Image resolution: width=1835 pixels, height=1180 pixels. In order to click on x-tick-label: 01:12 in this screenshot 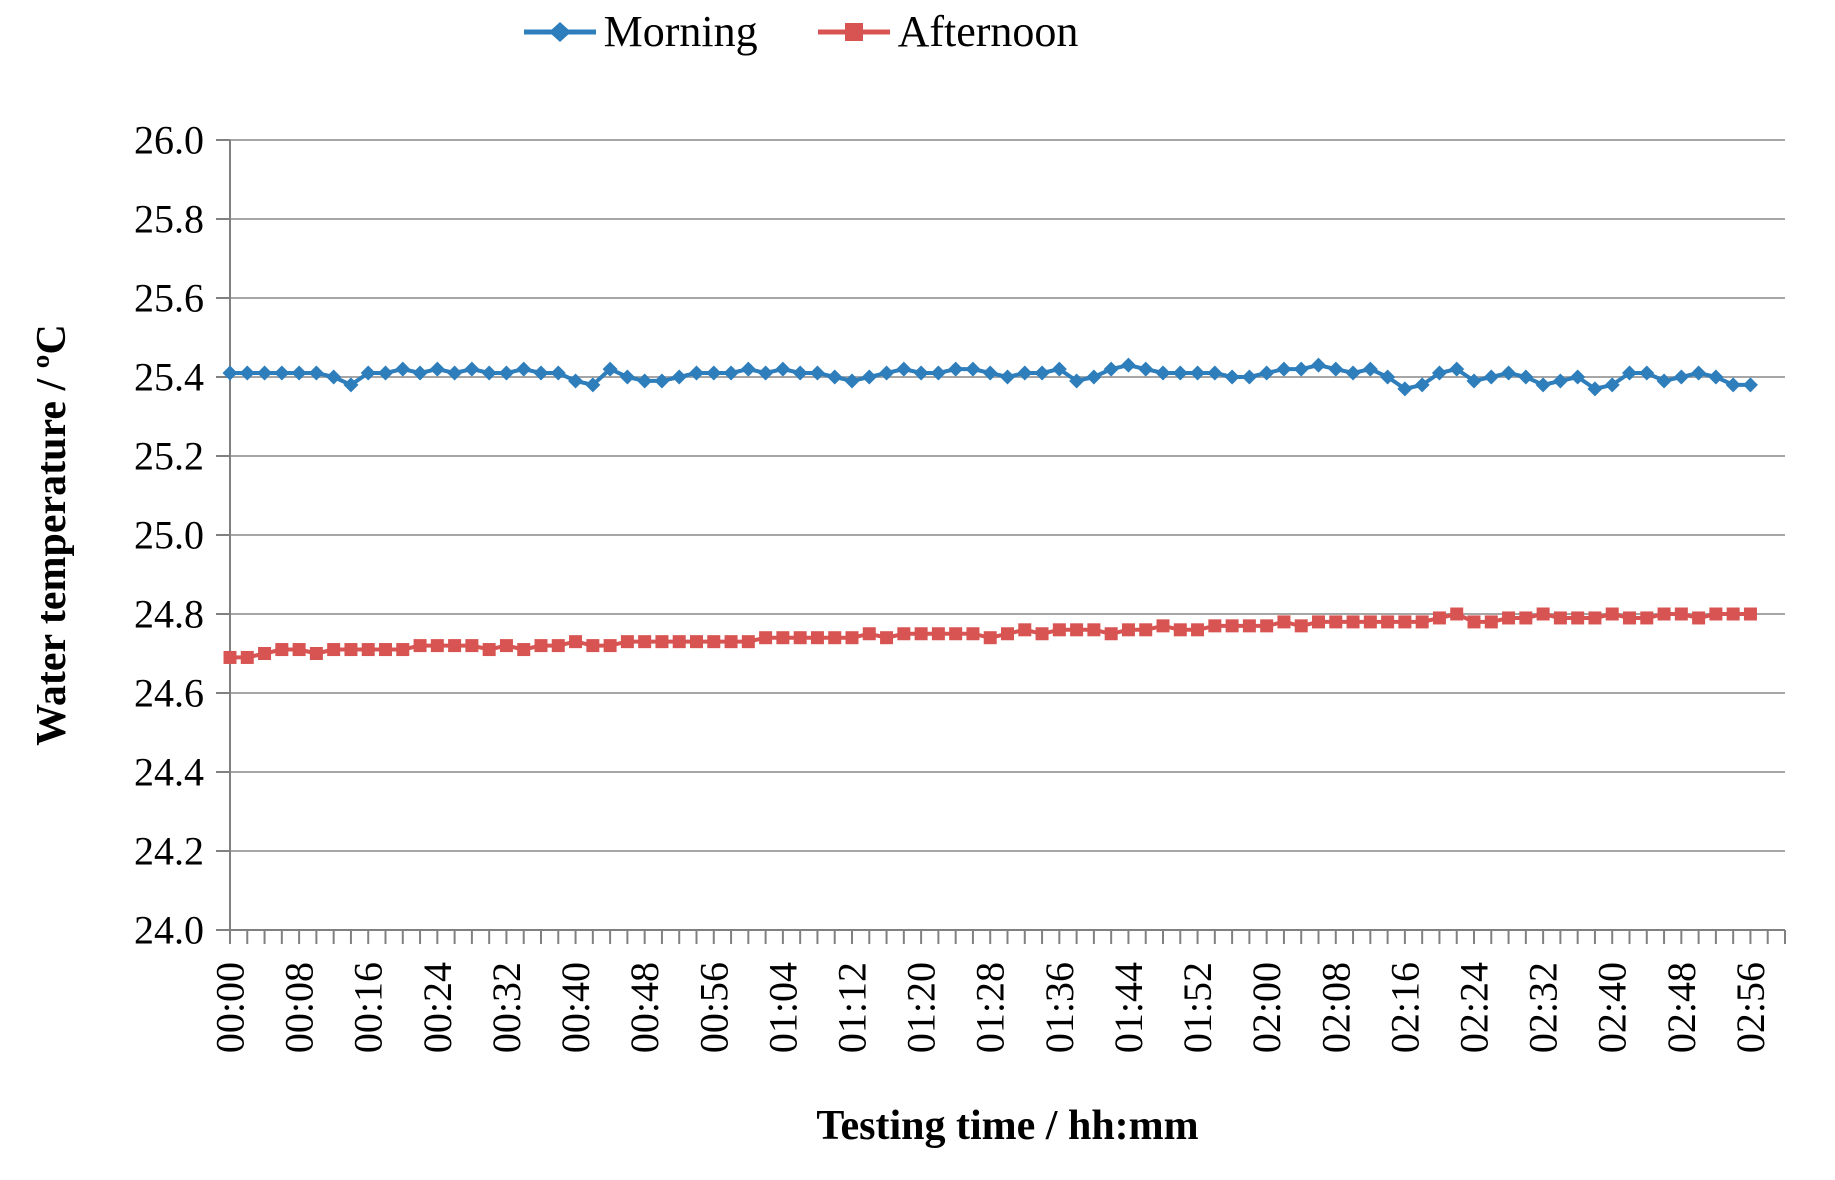, I will do `click(852, 1007)`.